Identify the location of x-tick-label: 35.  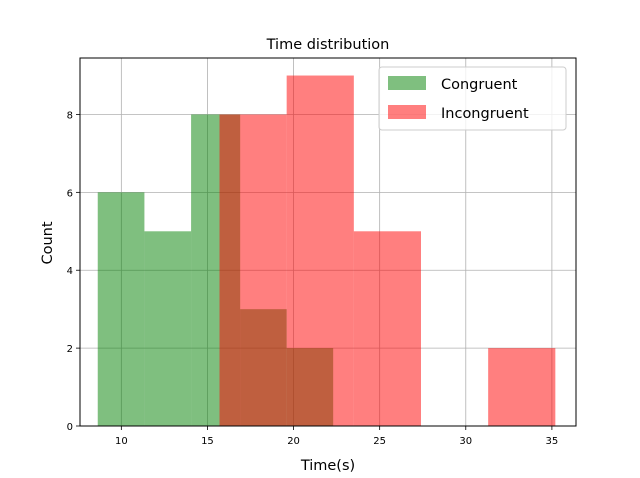
(552, 441).